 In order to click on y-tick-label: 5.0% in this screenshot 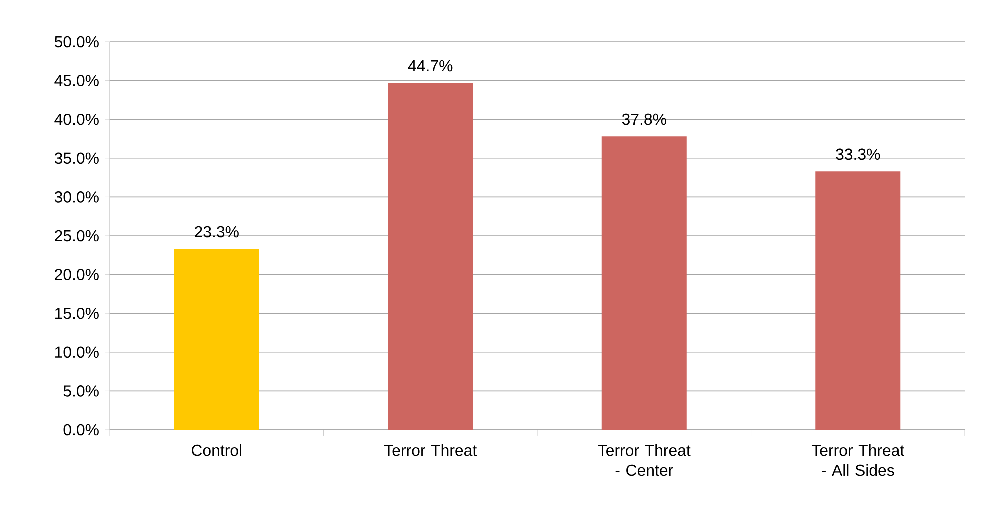, I will do `click(81, 391)`.